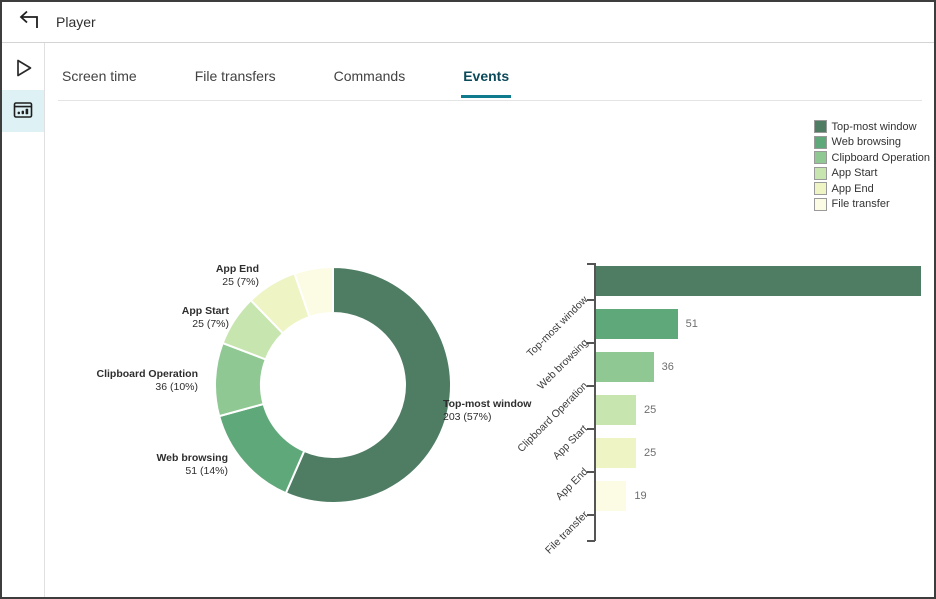 This screenshot has width=936, height=599. What do you see at coordinates (854, 173) in the screenshot?
I see `legend-label: App Start` at bounding box center [854, 173].